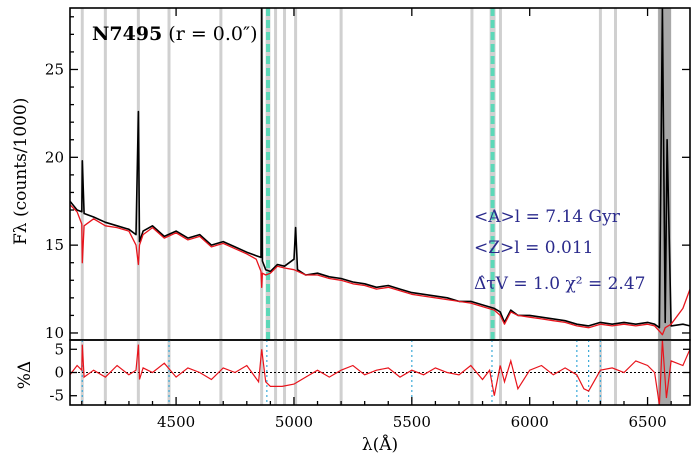  I want to click on y-tick-label: 0, so click(59, 373).